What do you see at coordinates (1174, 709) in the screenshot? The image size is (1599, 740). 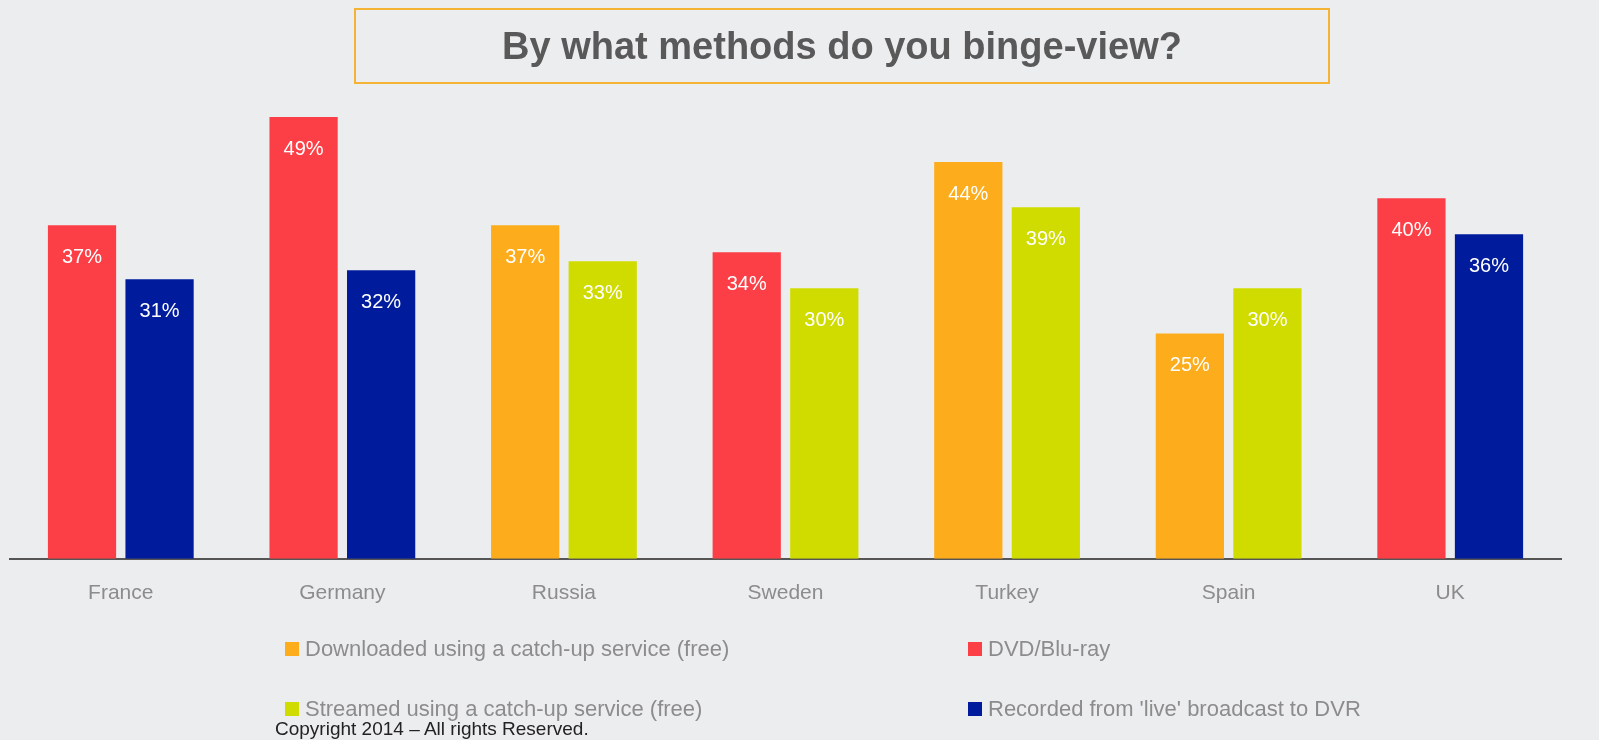 I see `legend-label: Recorded from 'live' broadcast to DVR` at bounding box center [1174, 709].